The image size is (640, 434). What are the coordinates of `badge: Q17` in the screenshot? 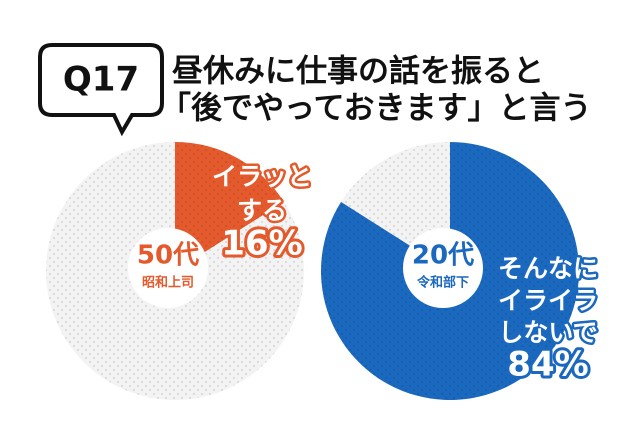 It's located at (101, 90).